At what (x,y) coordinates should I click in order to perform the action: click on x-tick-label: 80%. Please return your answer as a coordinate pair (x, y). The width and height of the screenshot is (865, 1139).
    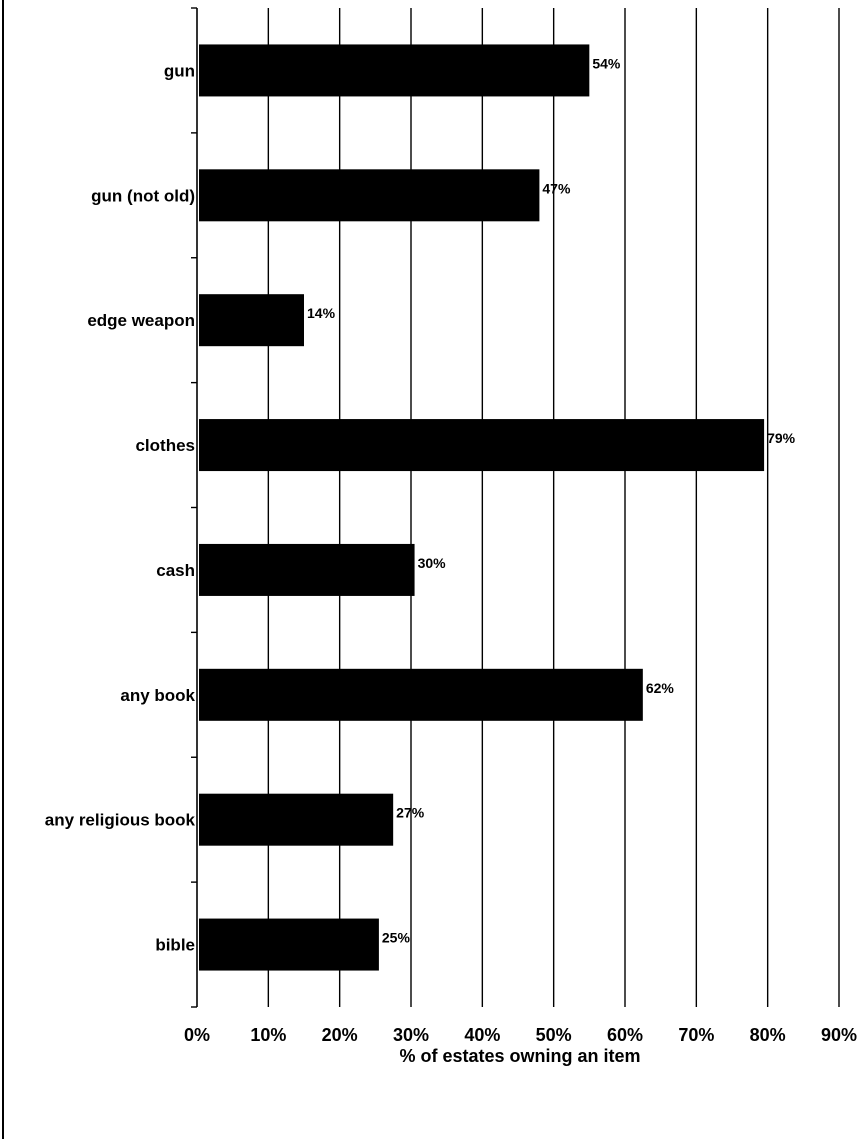
    Looking at the image, I should click on (768, 1035).